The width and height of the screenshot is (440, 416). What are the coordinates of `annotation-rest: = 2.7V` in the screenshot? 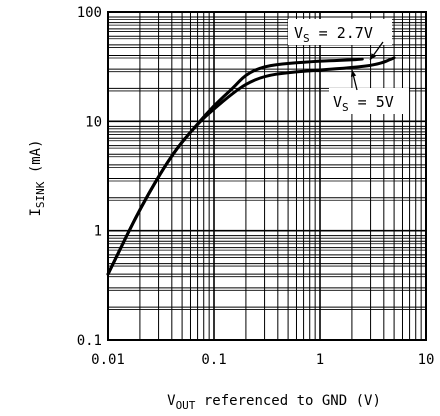 It's located at (341, 33).